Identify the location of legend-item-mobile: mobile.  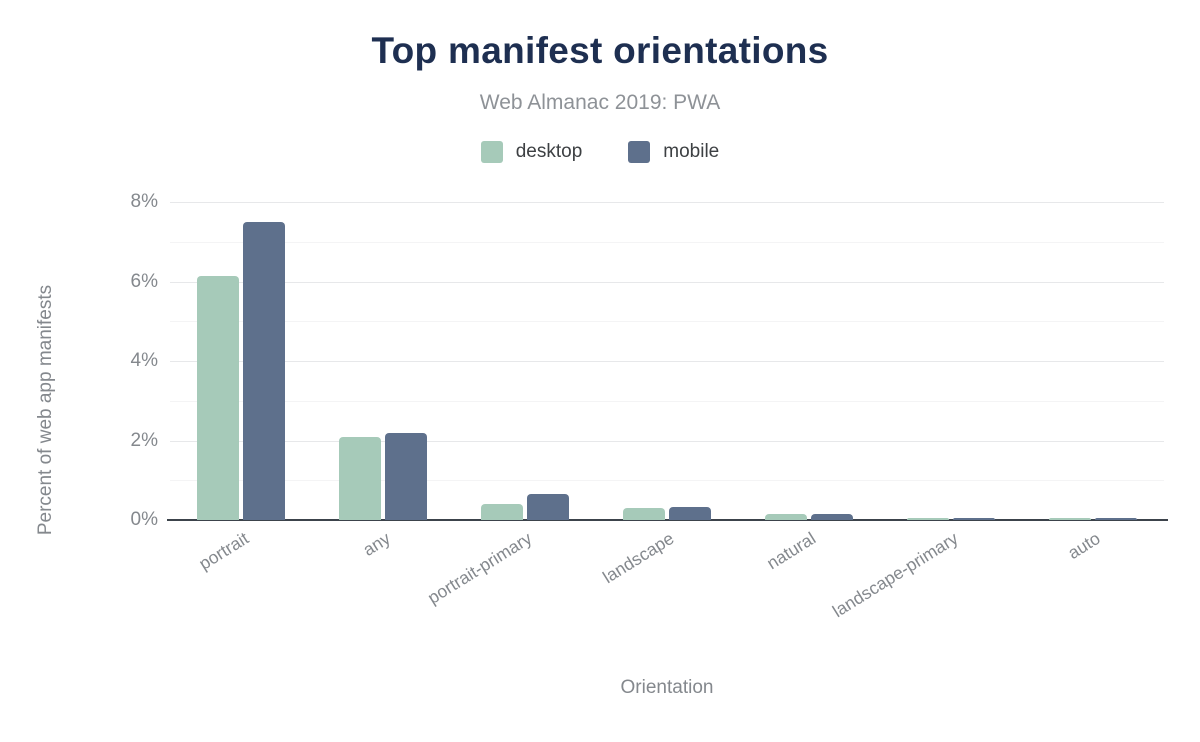
(673, 152).